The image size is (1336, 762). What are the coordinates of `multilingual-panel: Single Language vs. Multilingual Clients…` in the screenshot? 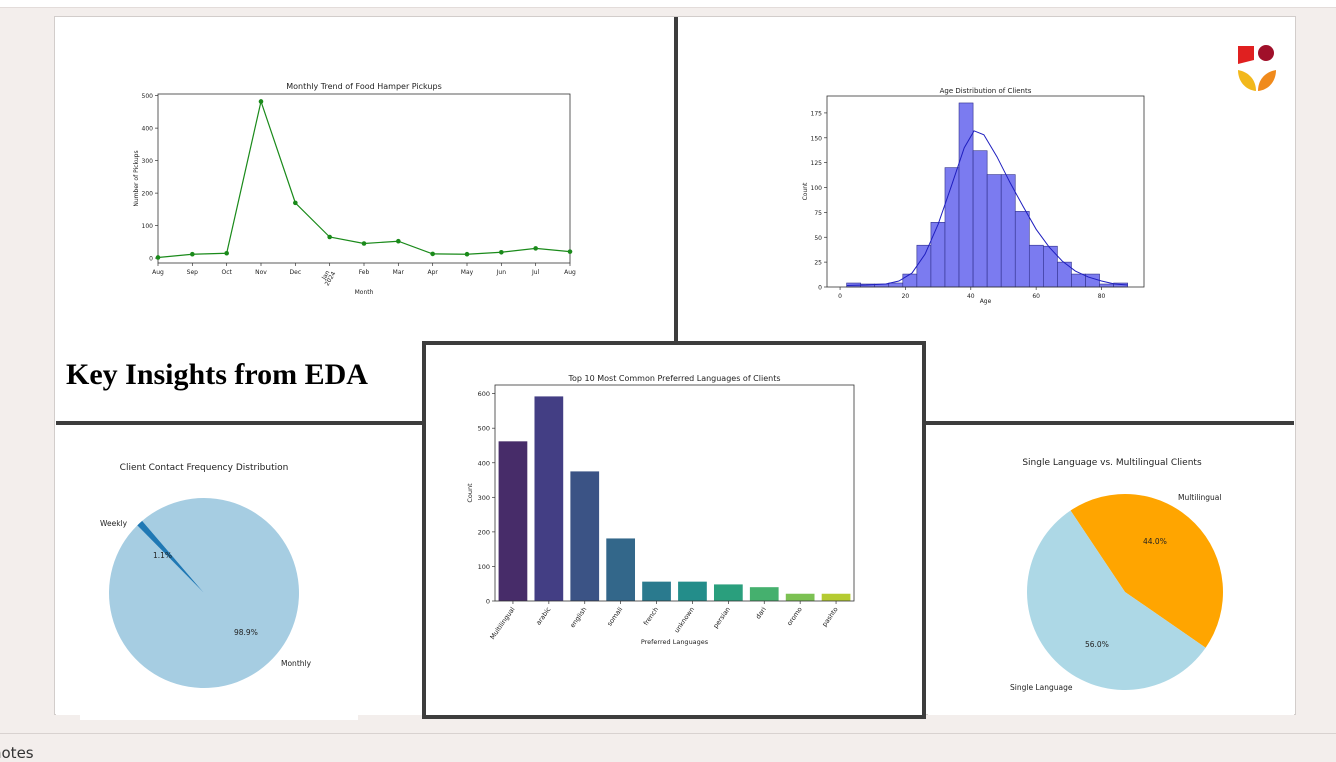 It's located at (1111, 570).